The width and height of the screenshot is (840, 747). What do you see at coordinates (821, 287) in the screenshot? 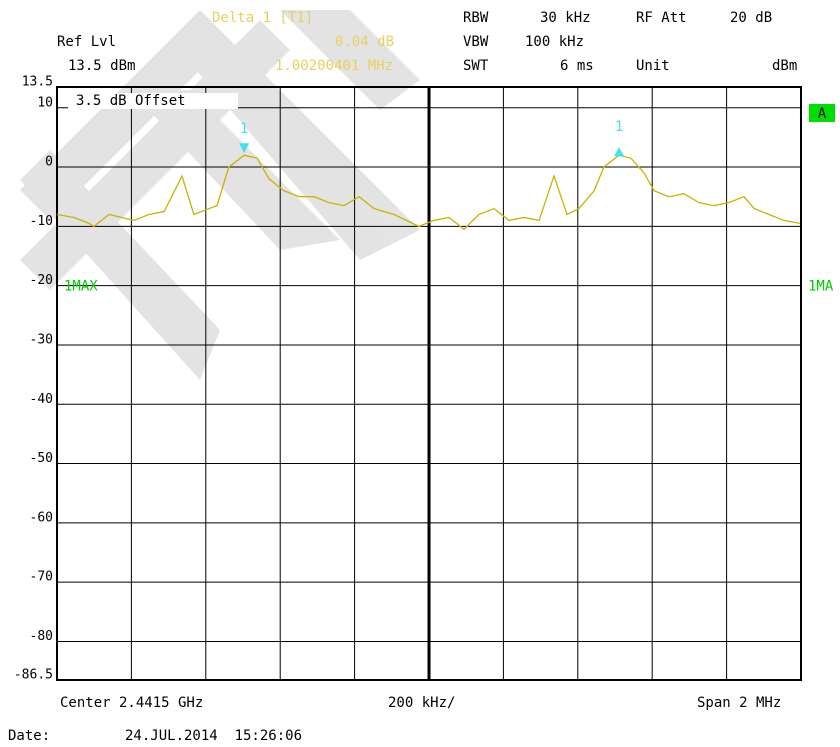
I see `trace-label: 1MA` at bounding box center [821, 287].